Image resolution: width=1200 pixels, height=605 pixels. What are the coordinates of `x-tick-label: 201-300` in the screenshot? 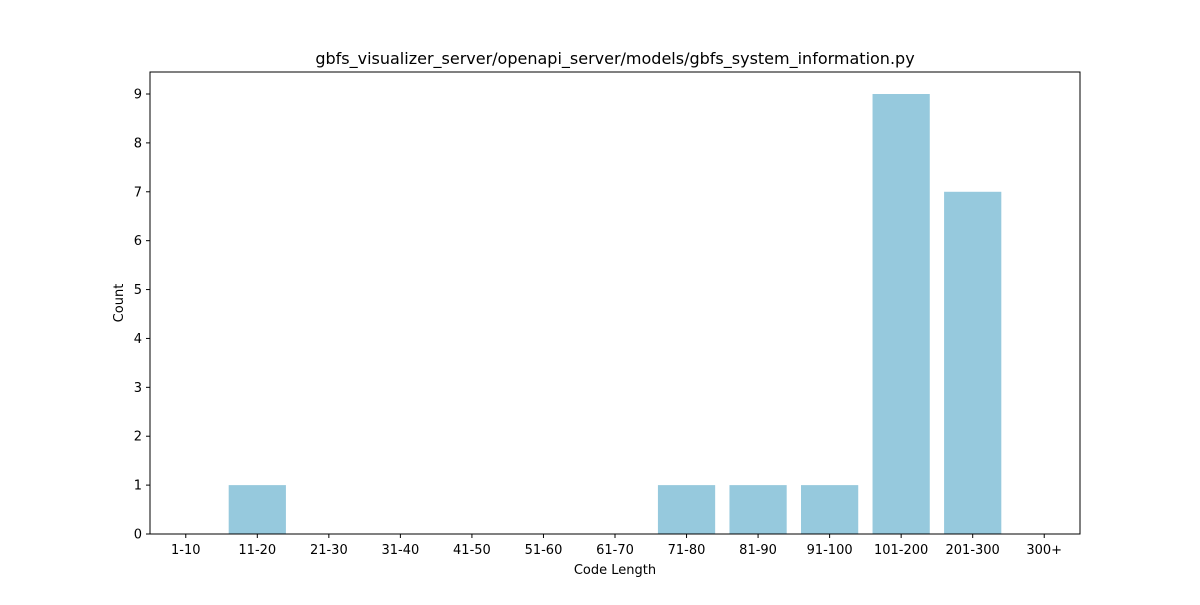 It's located at (973, 550).